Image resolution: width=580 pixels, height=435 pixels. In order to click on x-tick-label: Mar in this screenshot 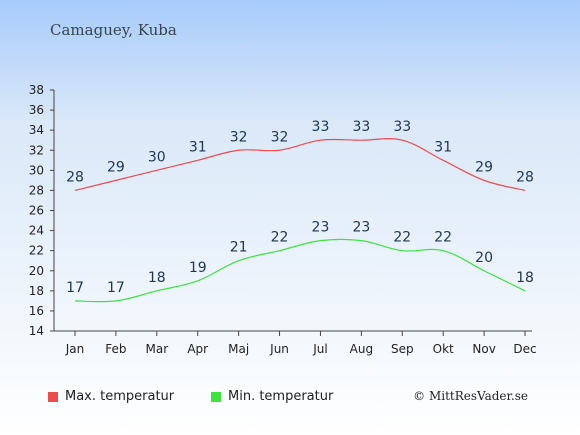, I will do `click(156, 349)`.